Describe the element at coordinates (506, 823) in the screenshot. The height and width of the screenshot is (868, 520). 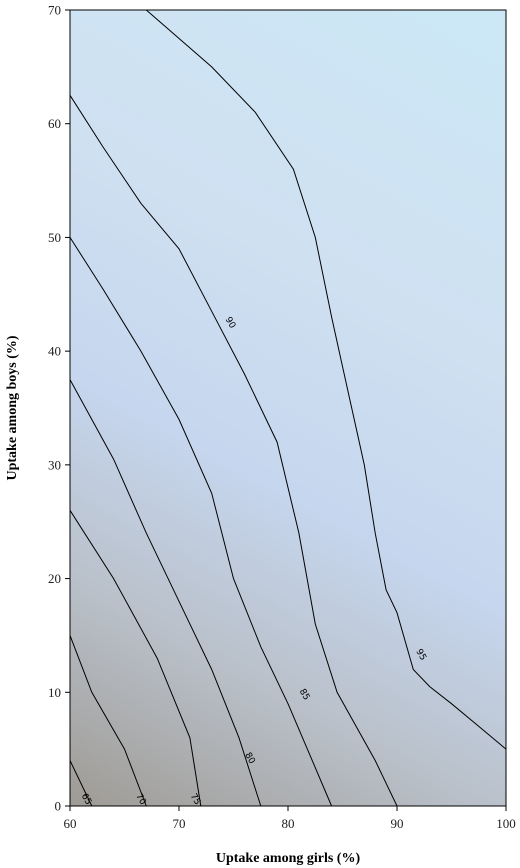
I see `x-tick-label: 100` at that location.